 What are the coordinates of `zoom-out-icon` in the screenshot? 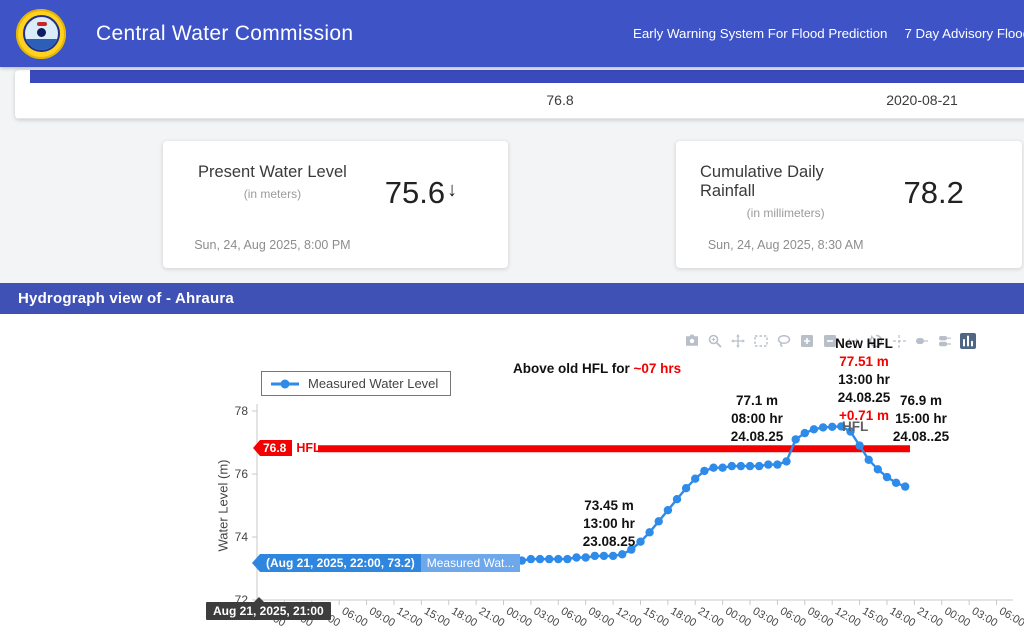 It's located at (830, 341).